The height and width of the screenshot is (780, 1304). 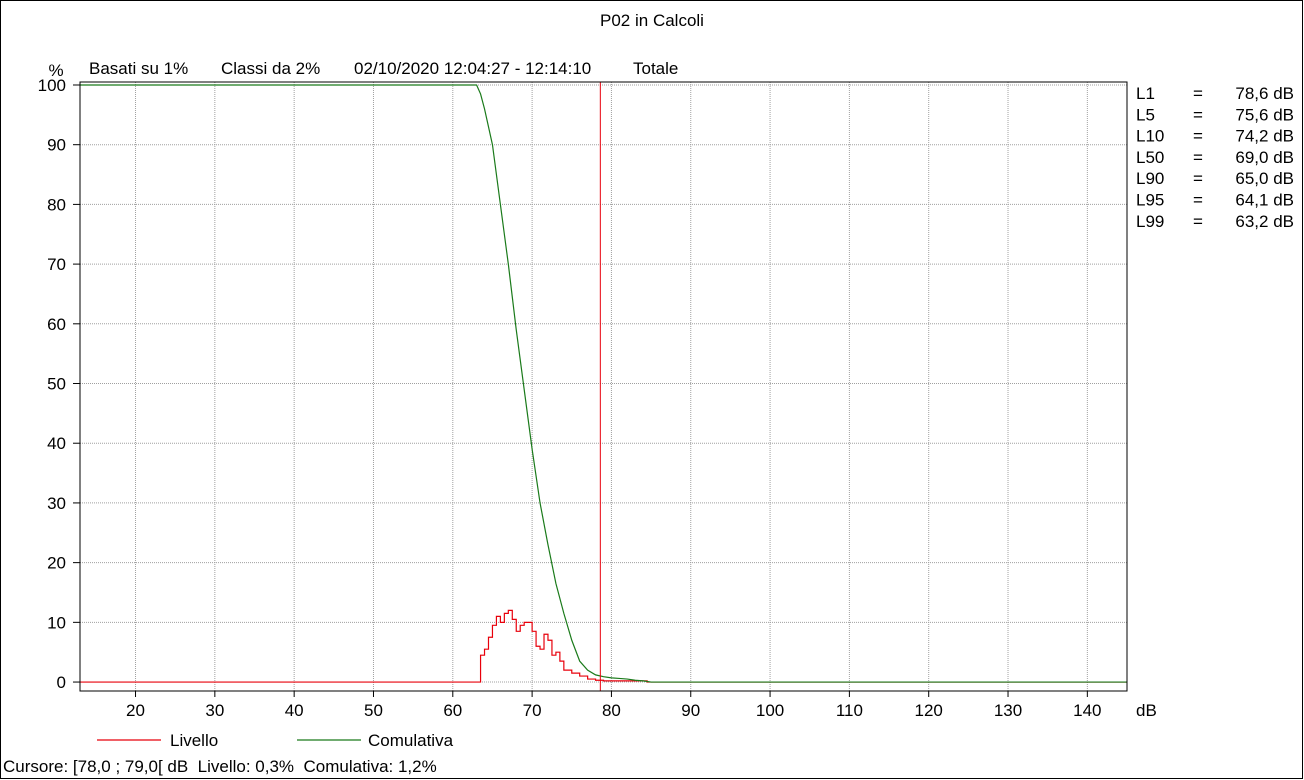 I want to click on stat-label: L5, so click(x=1145, y=114).